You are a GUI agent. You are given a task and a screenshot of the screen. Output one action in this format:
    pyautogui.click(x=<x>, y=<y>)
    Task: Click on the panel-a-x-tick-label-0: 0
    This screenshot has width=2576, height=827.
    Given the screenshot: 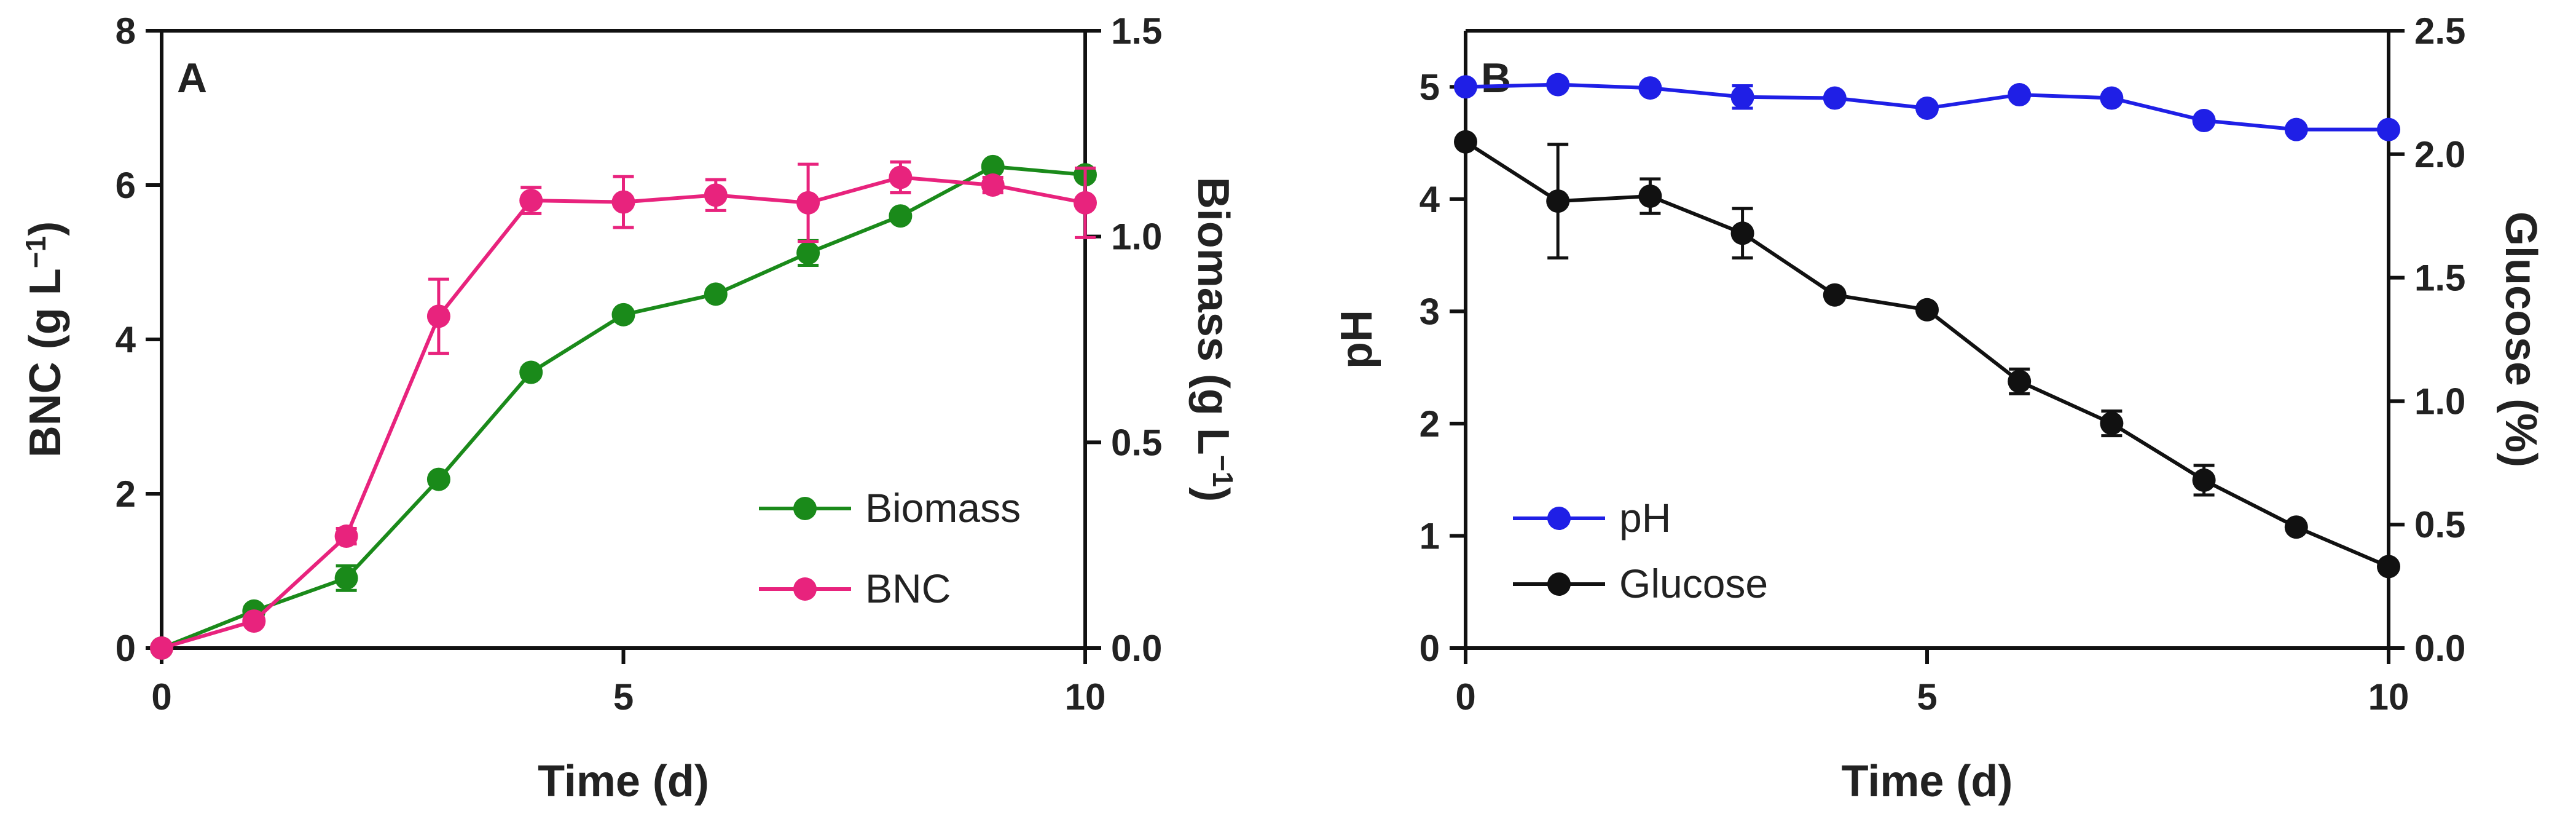 What is the action you would take?
    pyautogui.click(x=161, y=697)
    